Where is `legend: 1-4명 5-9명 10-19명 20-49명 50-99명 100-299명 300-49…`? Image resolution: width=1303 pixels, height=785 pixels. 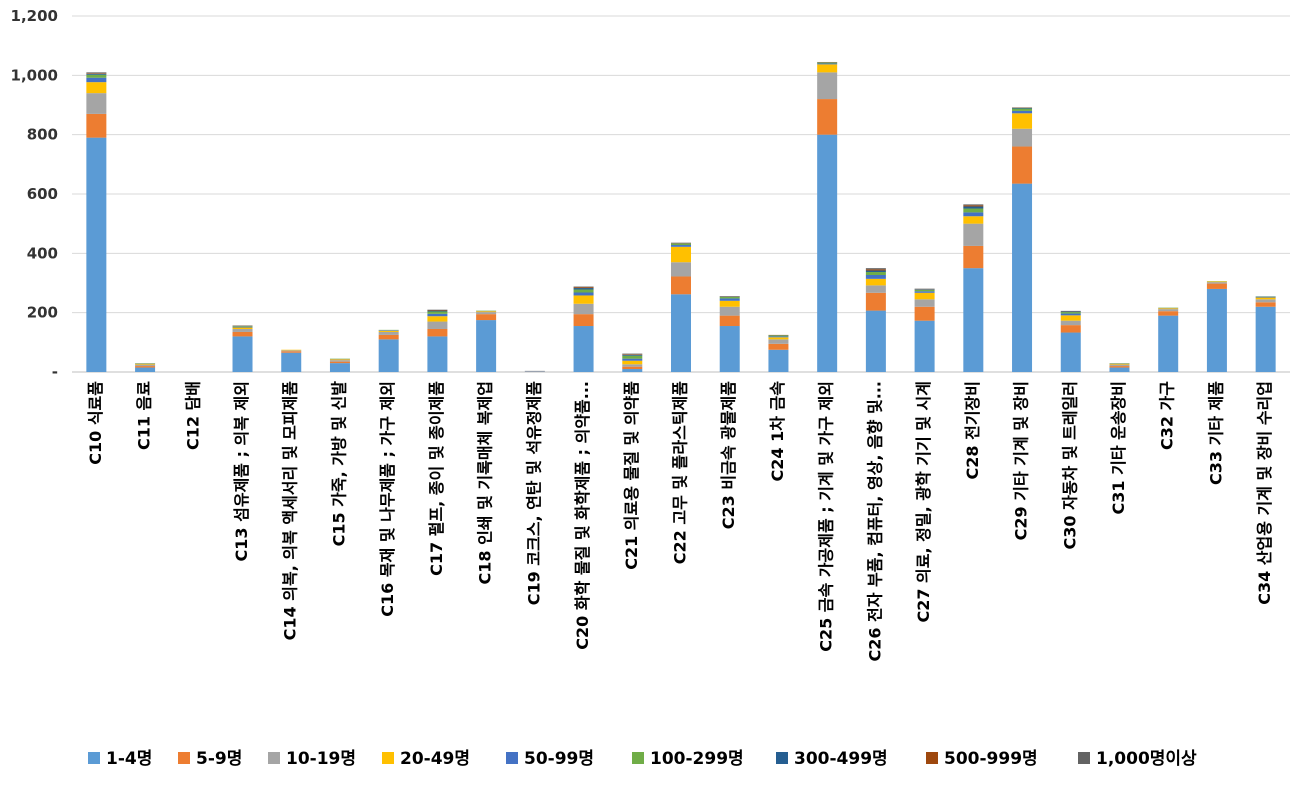 legend: 1-4명 5-9명 10-19명 20-49명 50-99명 100-299명 300-49… is located at coordinates (642, 759).